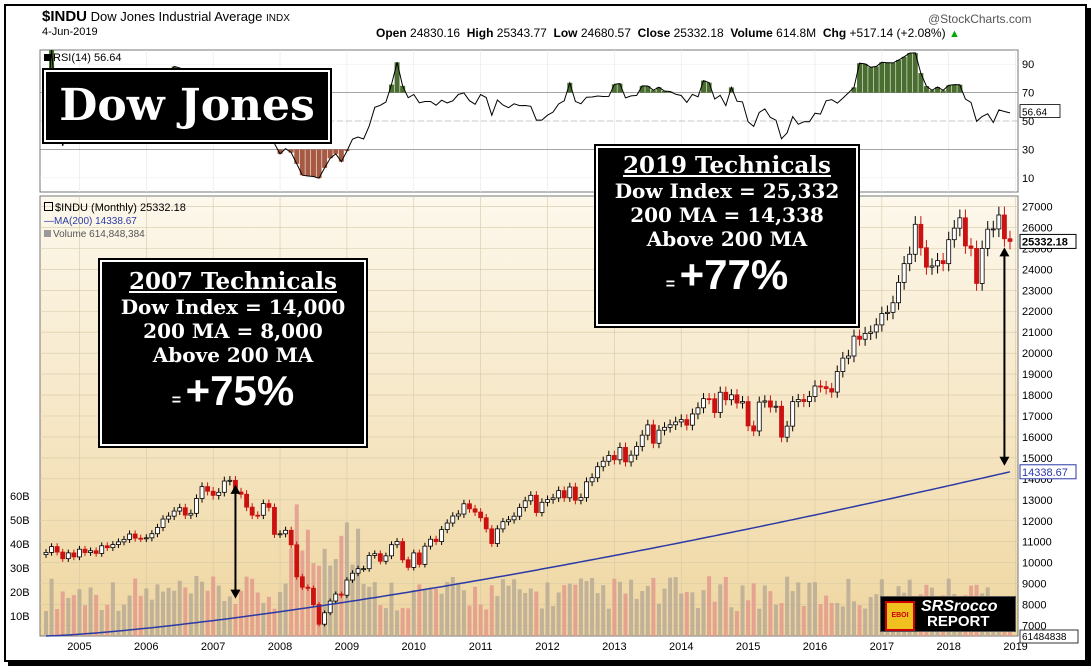 This screenshot has width=1091, height=666. I want to click on rsi-tick-label: 50, so click(1028, 122).